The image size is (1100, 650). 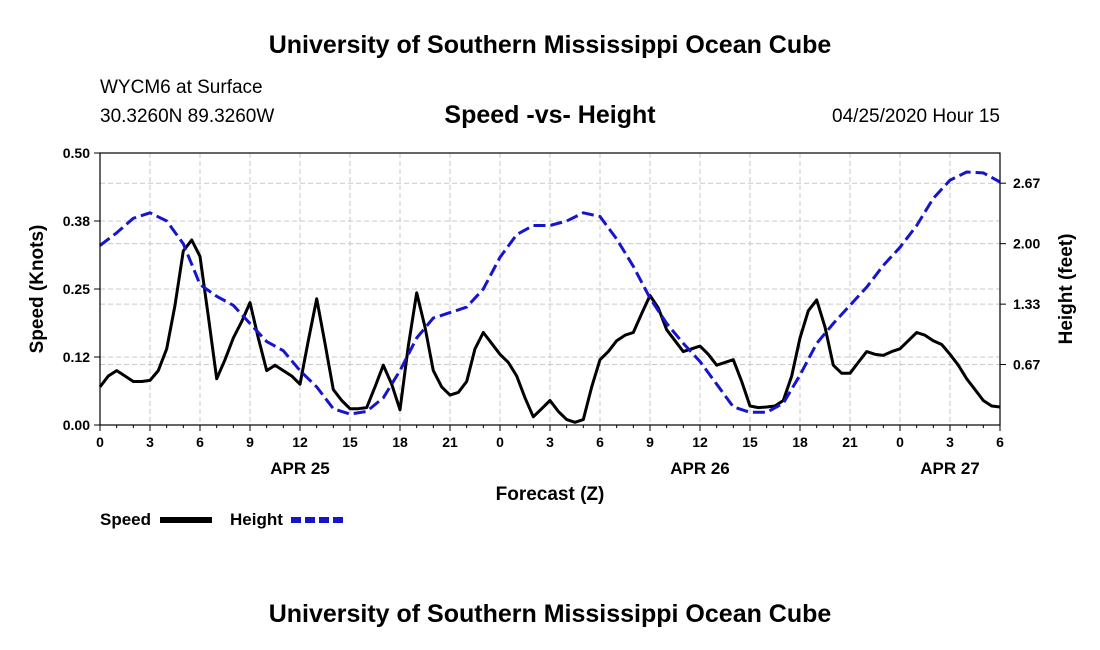 I want to click on forecast-datetime: 04/25/2020 Hour 15, so click(x=916, y=116).